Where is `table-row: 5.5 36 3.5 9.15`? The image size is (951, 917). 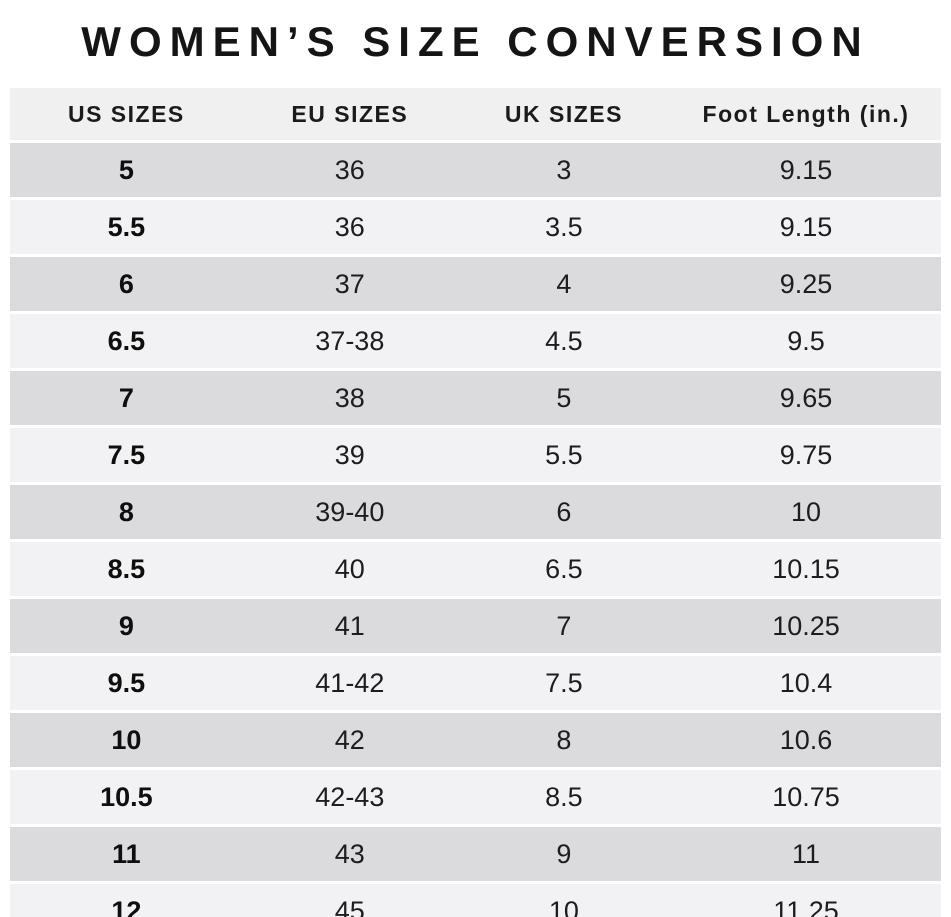 table-row: 5.5 36 3.5 9.15 is located at coordinates (475, 228).